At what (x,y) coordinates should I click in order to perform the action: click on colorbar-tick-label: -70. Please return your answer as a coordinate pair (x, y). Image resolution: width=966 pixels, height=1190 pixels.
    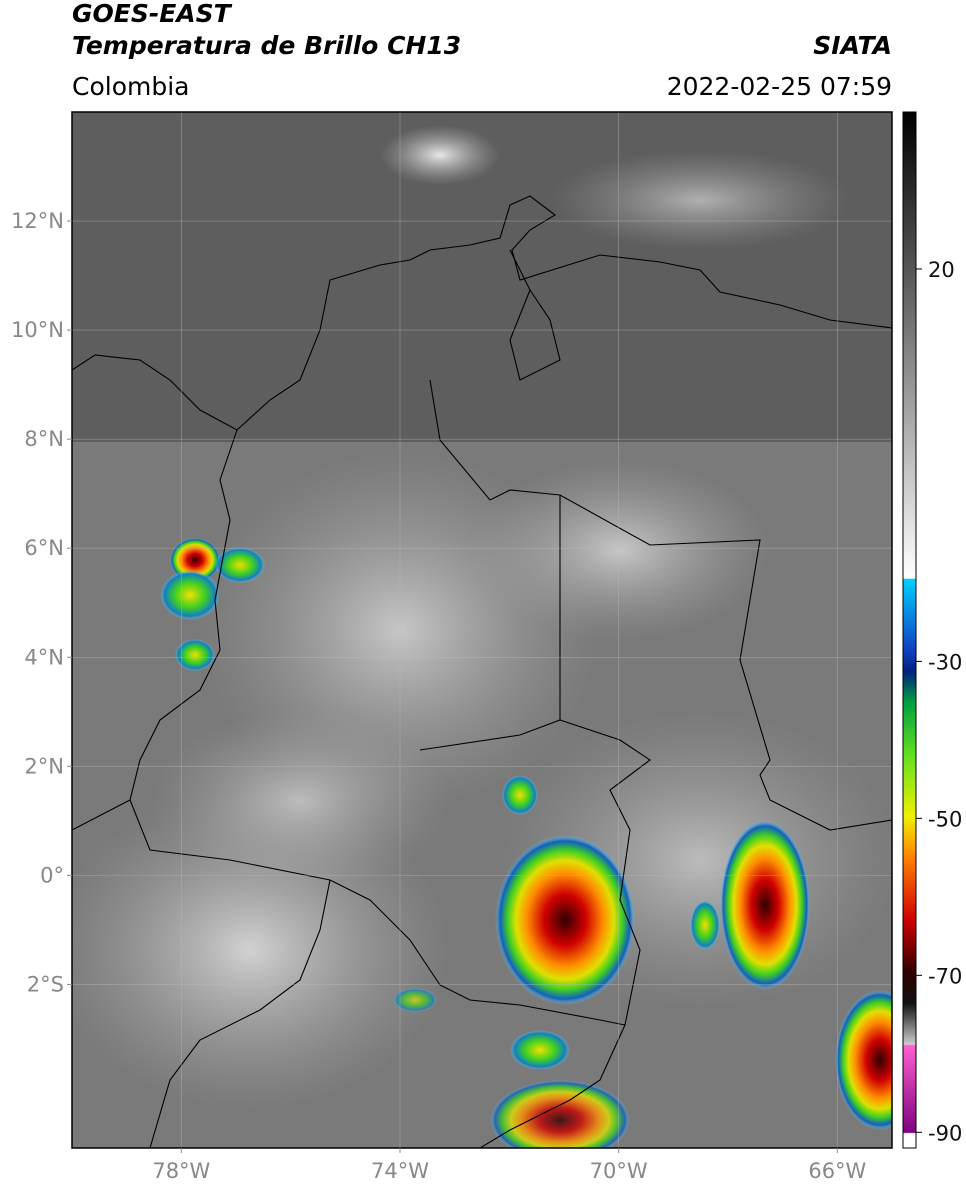
    Looking at the image, I should click on (945, 976).